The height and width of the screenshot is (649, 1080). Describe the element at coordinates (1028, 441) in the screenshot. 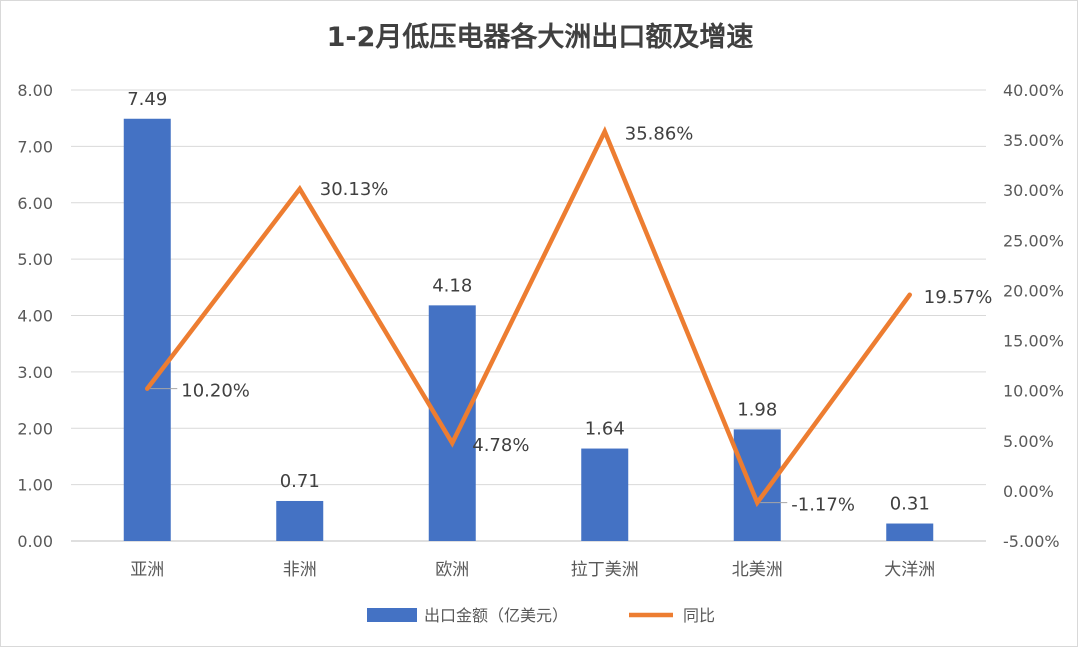

I see `y-right-tick-label: 5.00%` at that location.